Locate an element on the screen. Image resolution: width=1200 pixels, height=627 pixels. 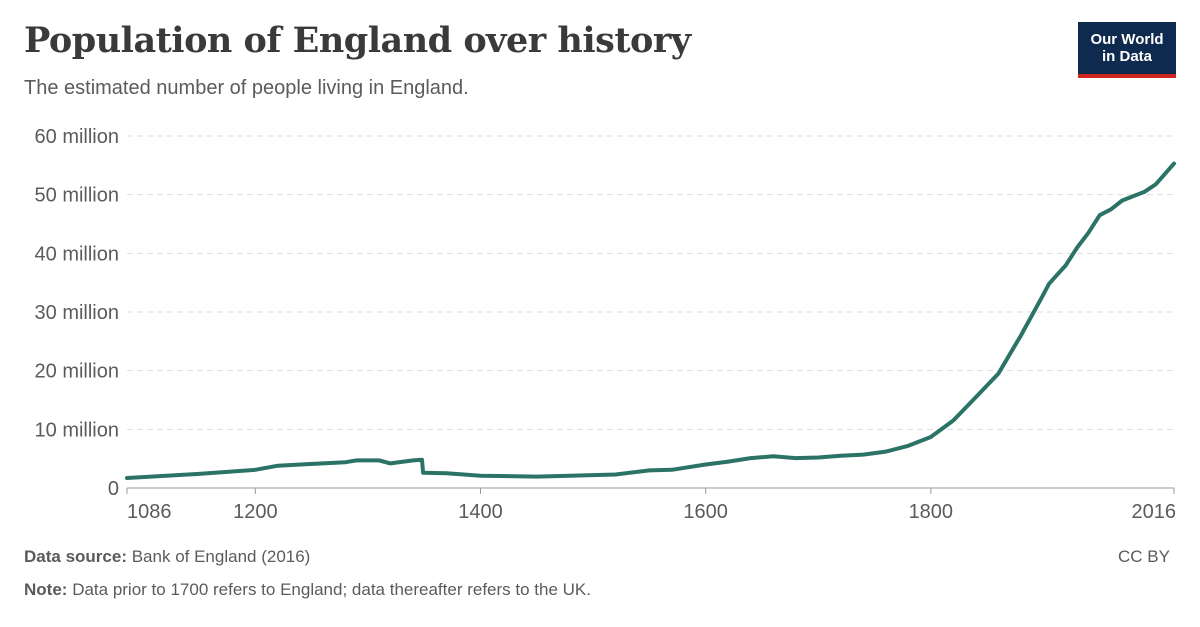
x-tick-label: 1600 is located at coordinates (705, 512).